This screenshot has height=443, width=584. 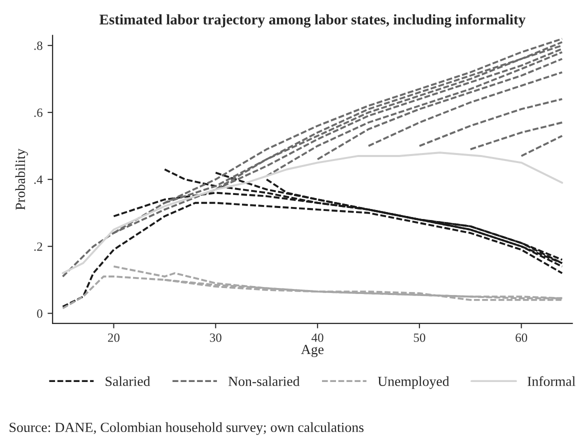 What do you see at coordinates (420, 337) in the screenshot?
I see `x-tick-label: 50` at bounding box center [420, 337].